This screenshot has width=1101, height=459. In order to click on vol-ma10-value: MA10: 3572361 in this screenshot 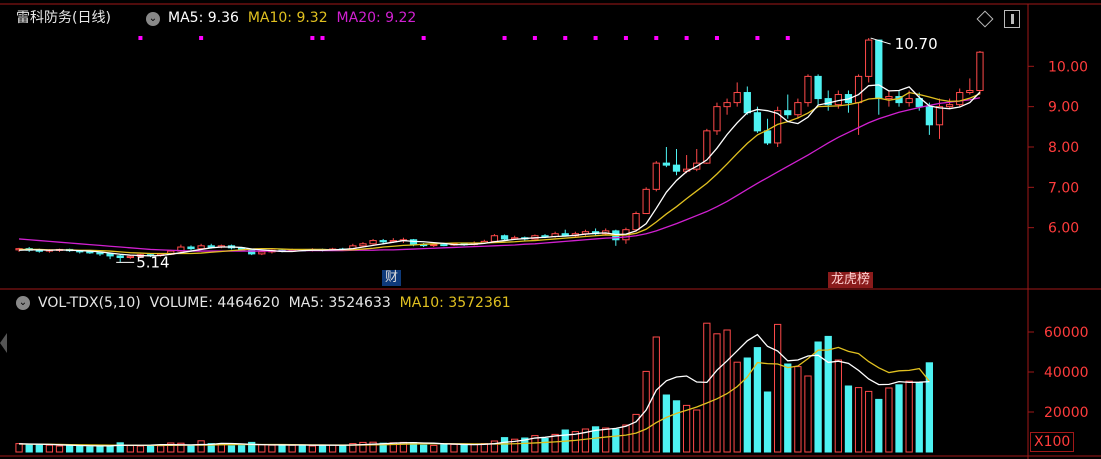, I will do `click(455, 303)`.